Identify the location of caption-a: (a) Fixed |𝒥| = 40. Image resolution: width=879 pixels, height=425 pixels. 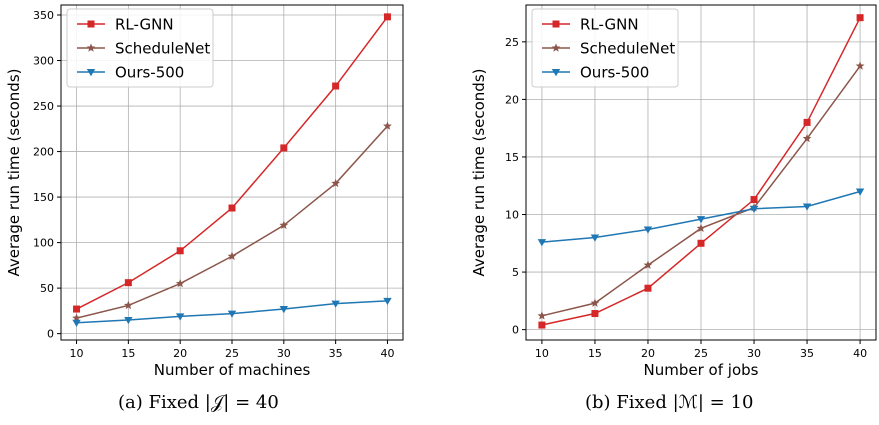
(198, 402).